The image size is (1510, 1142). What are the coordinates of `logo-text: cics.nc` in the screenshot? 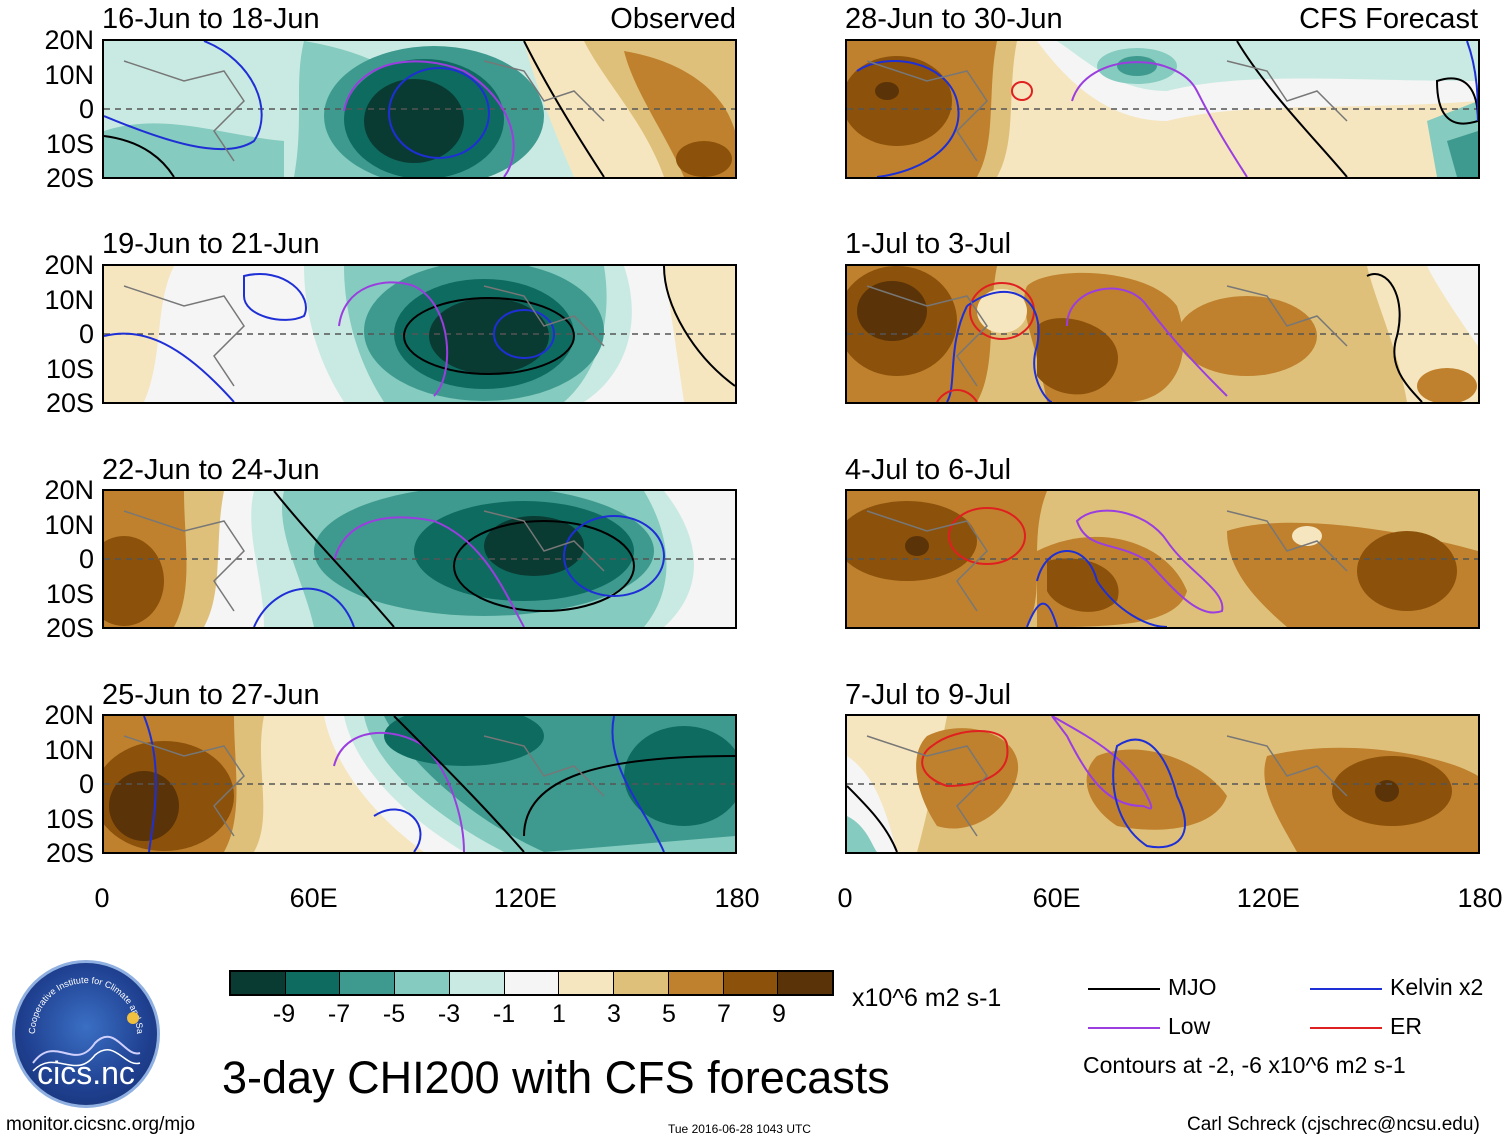 It's located at (86, 1073).